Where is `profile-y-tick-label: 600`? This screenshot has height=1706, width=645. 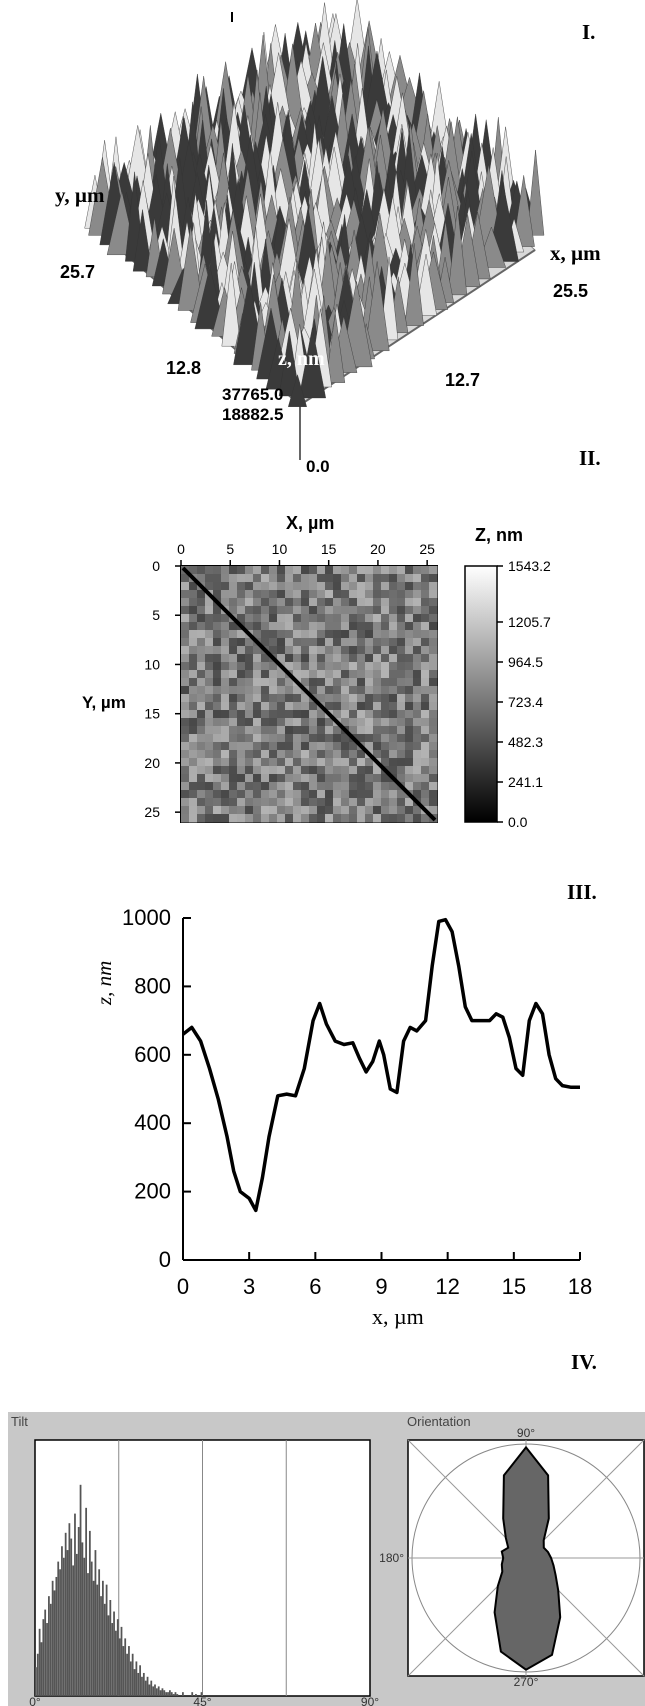
profile-y-tick-label: 600 is located at coordinates (152, 1054).